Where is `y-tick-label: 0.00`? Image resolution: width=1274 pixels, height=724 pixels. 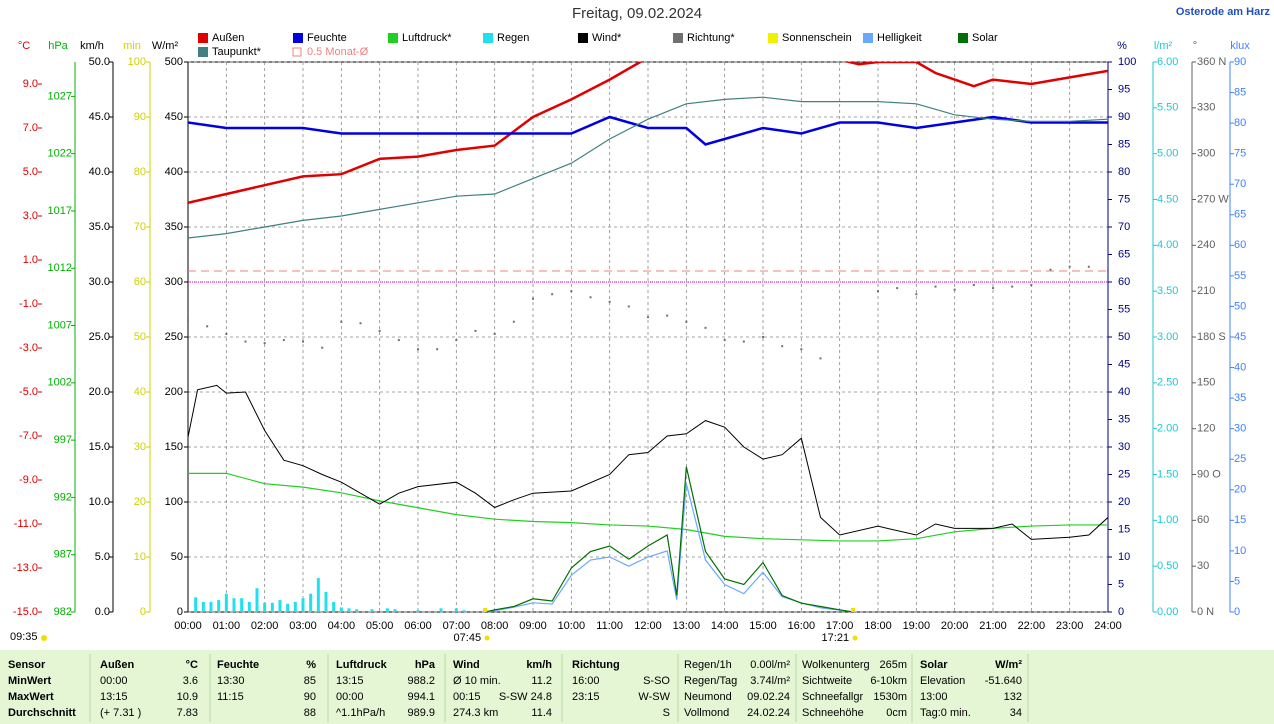 y-tick-label: 0.00 is located at coordinates (1167, 612).